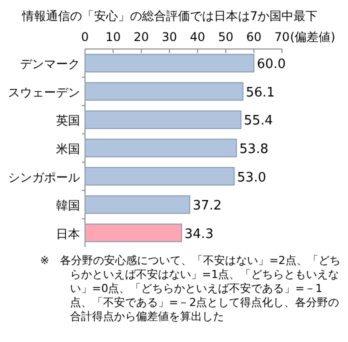  I want to click on data-label: 53.8, so click(253, 149).